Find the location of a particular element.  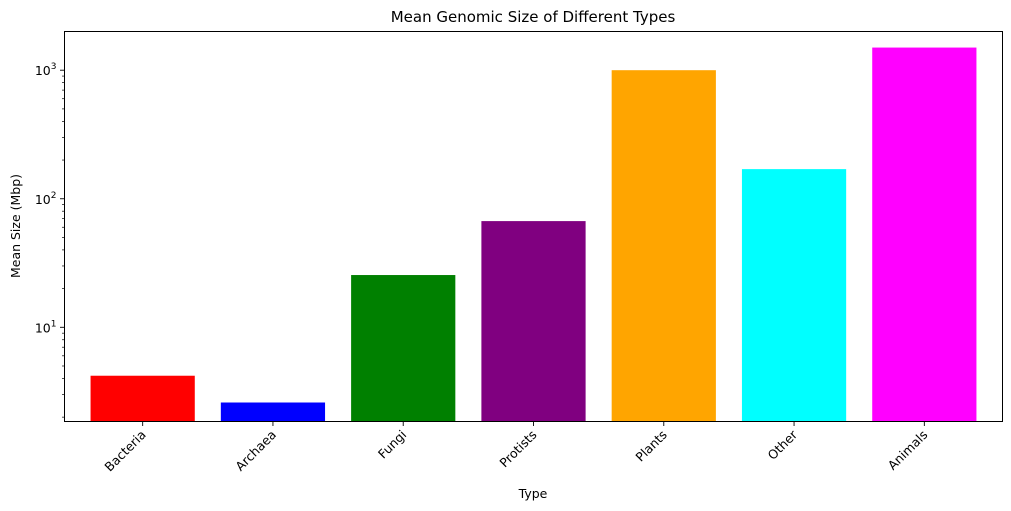

y-axis-label: Mean Size (Mbp) is located at coordinates (15, 226).